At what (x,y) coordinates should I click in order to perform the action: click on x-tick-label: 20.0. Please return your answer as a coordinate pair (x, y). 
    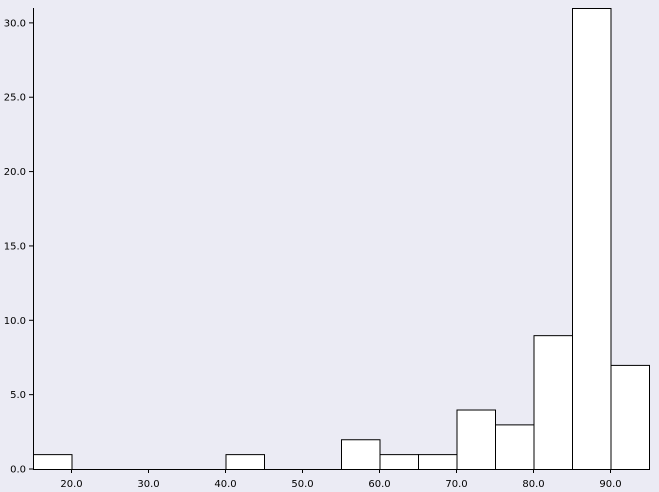
    Looking at the image, I should click on (71, 484).